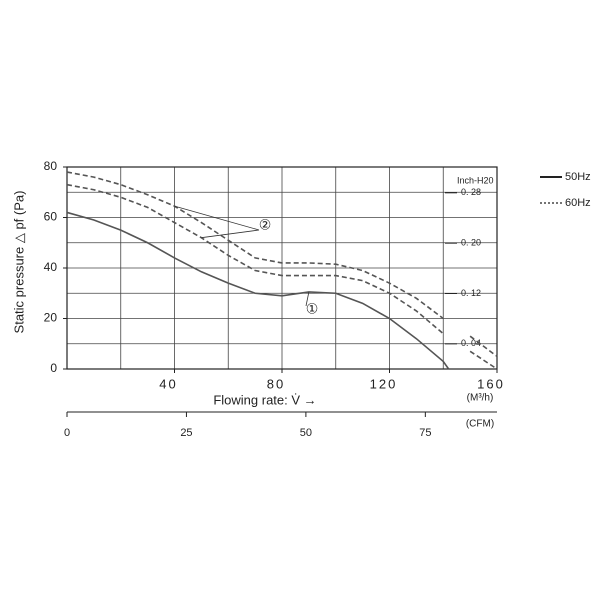 The image size is (600, 600). I want to click on annotation: ①, so click(312, 309).